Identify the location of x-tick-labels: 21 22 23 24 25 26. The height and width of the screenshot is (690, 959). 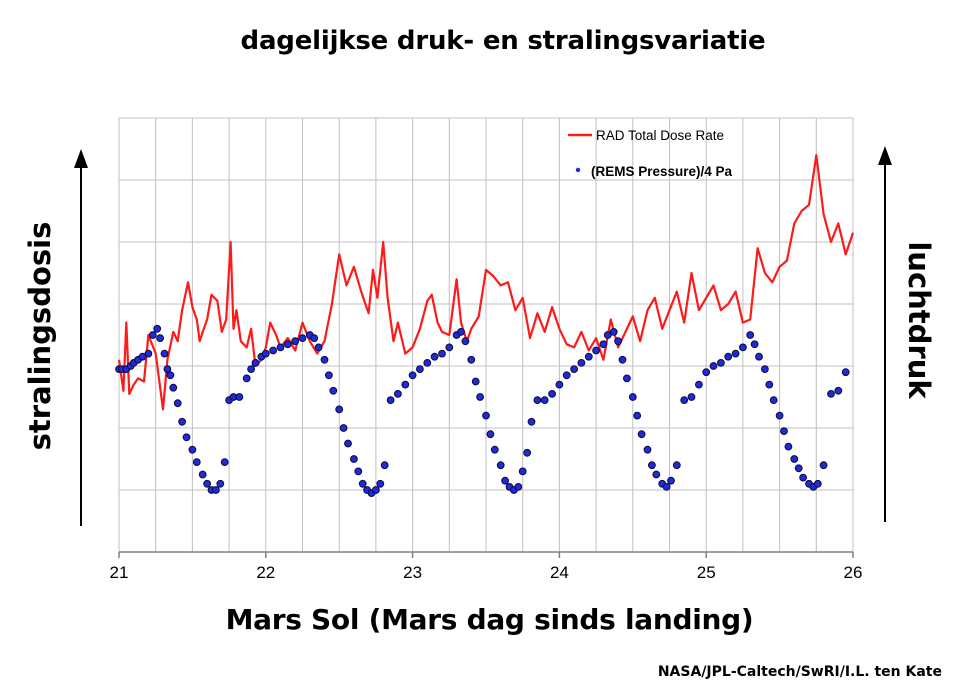
(486, 572).